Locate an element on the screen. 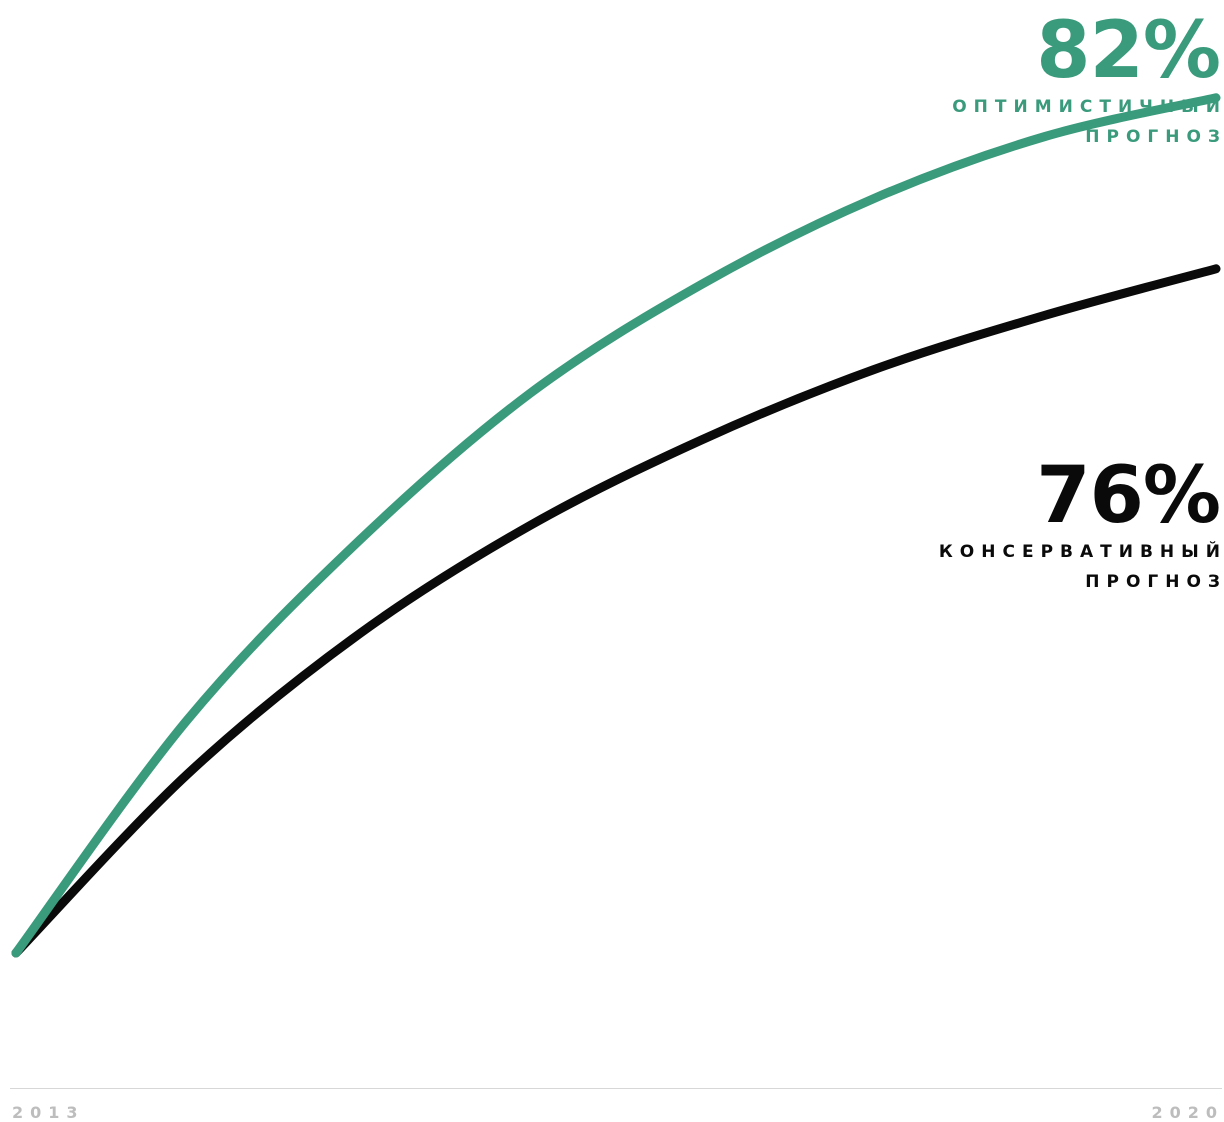  x-tick-label-end: 2020 is located at coordinates (1187, 1112).